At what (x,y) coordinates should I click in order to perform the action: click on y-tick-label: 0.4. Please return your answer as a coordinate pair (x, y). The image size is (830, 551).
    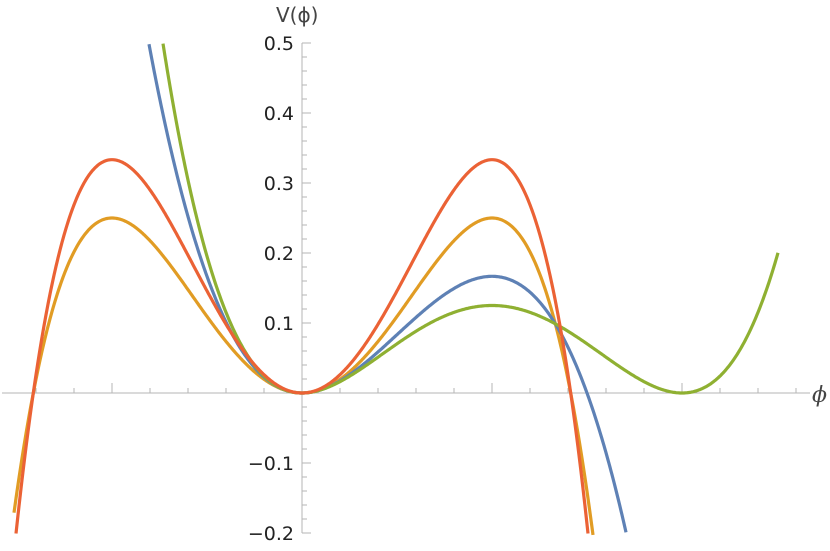
    Looking at the image, I should click on (279, 114).